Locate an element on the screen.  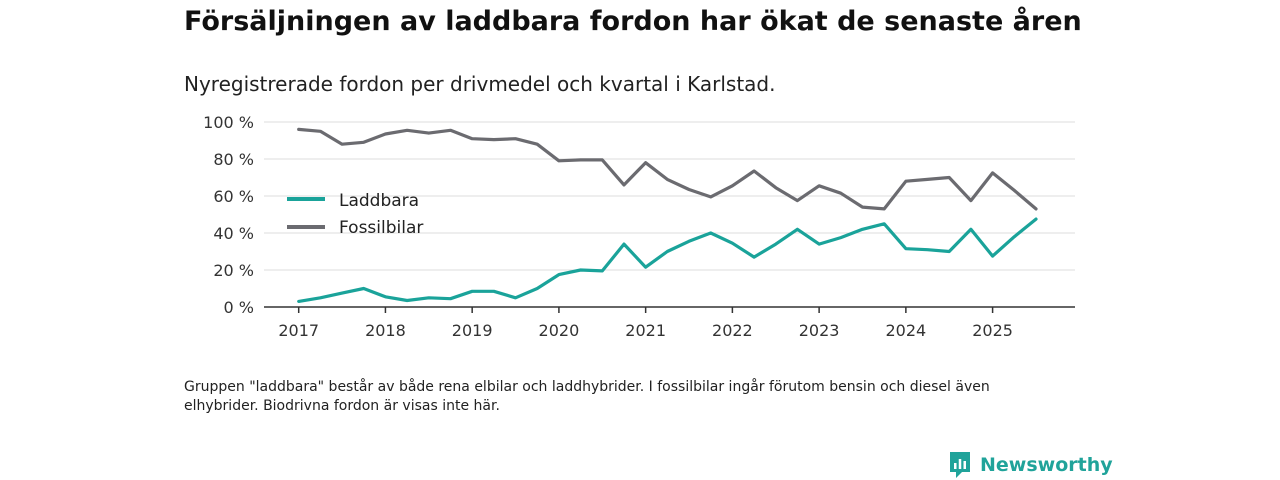
y-tick-label: 100 % is located at coordinates (228, 122).